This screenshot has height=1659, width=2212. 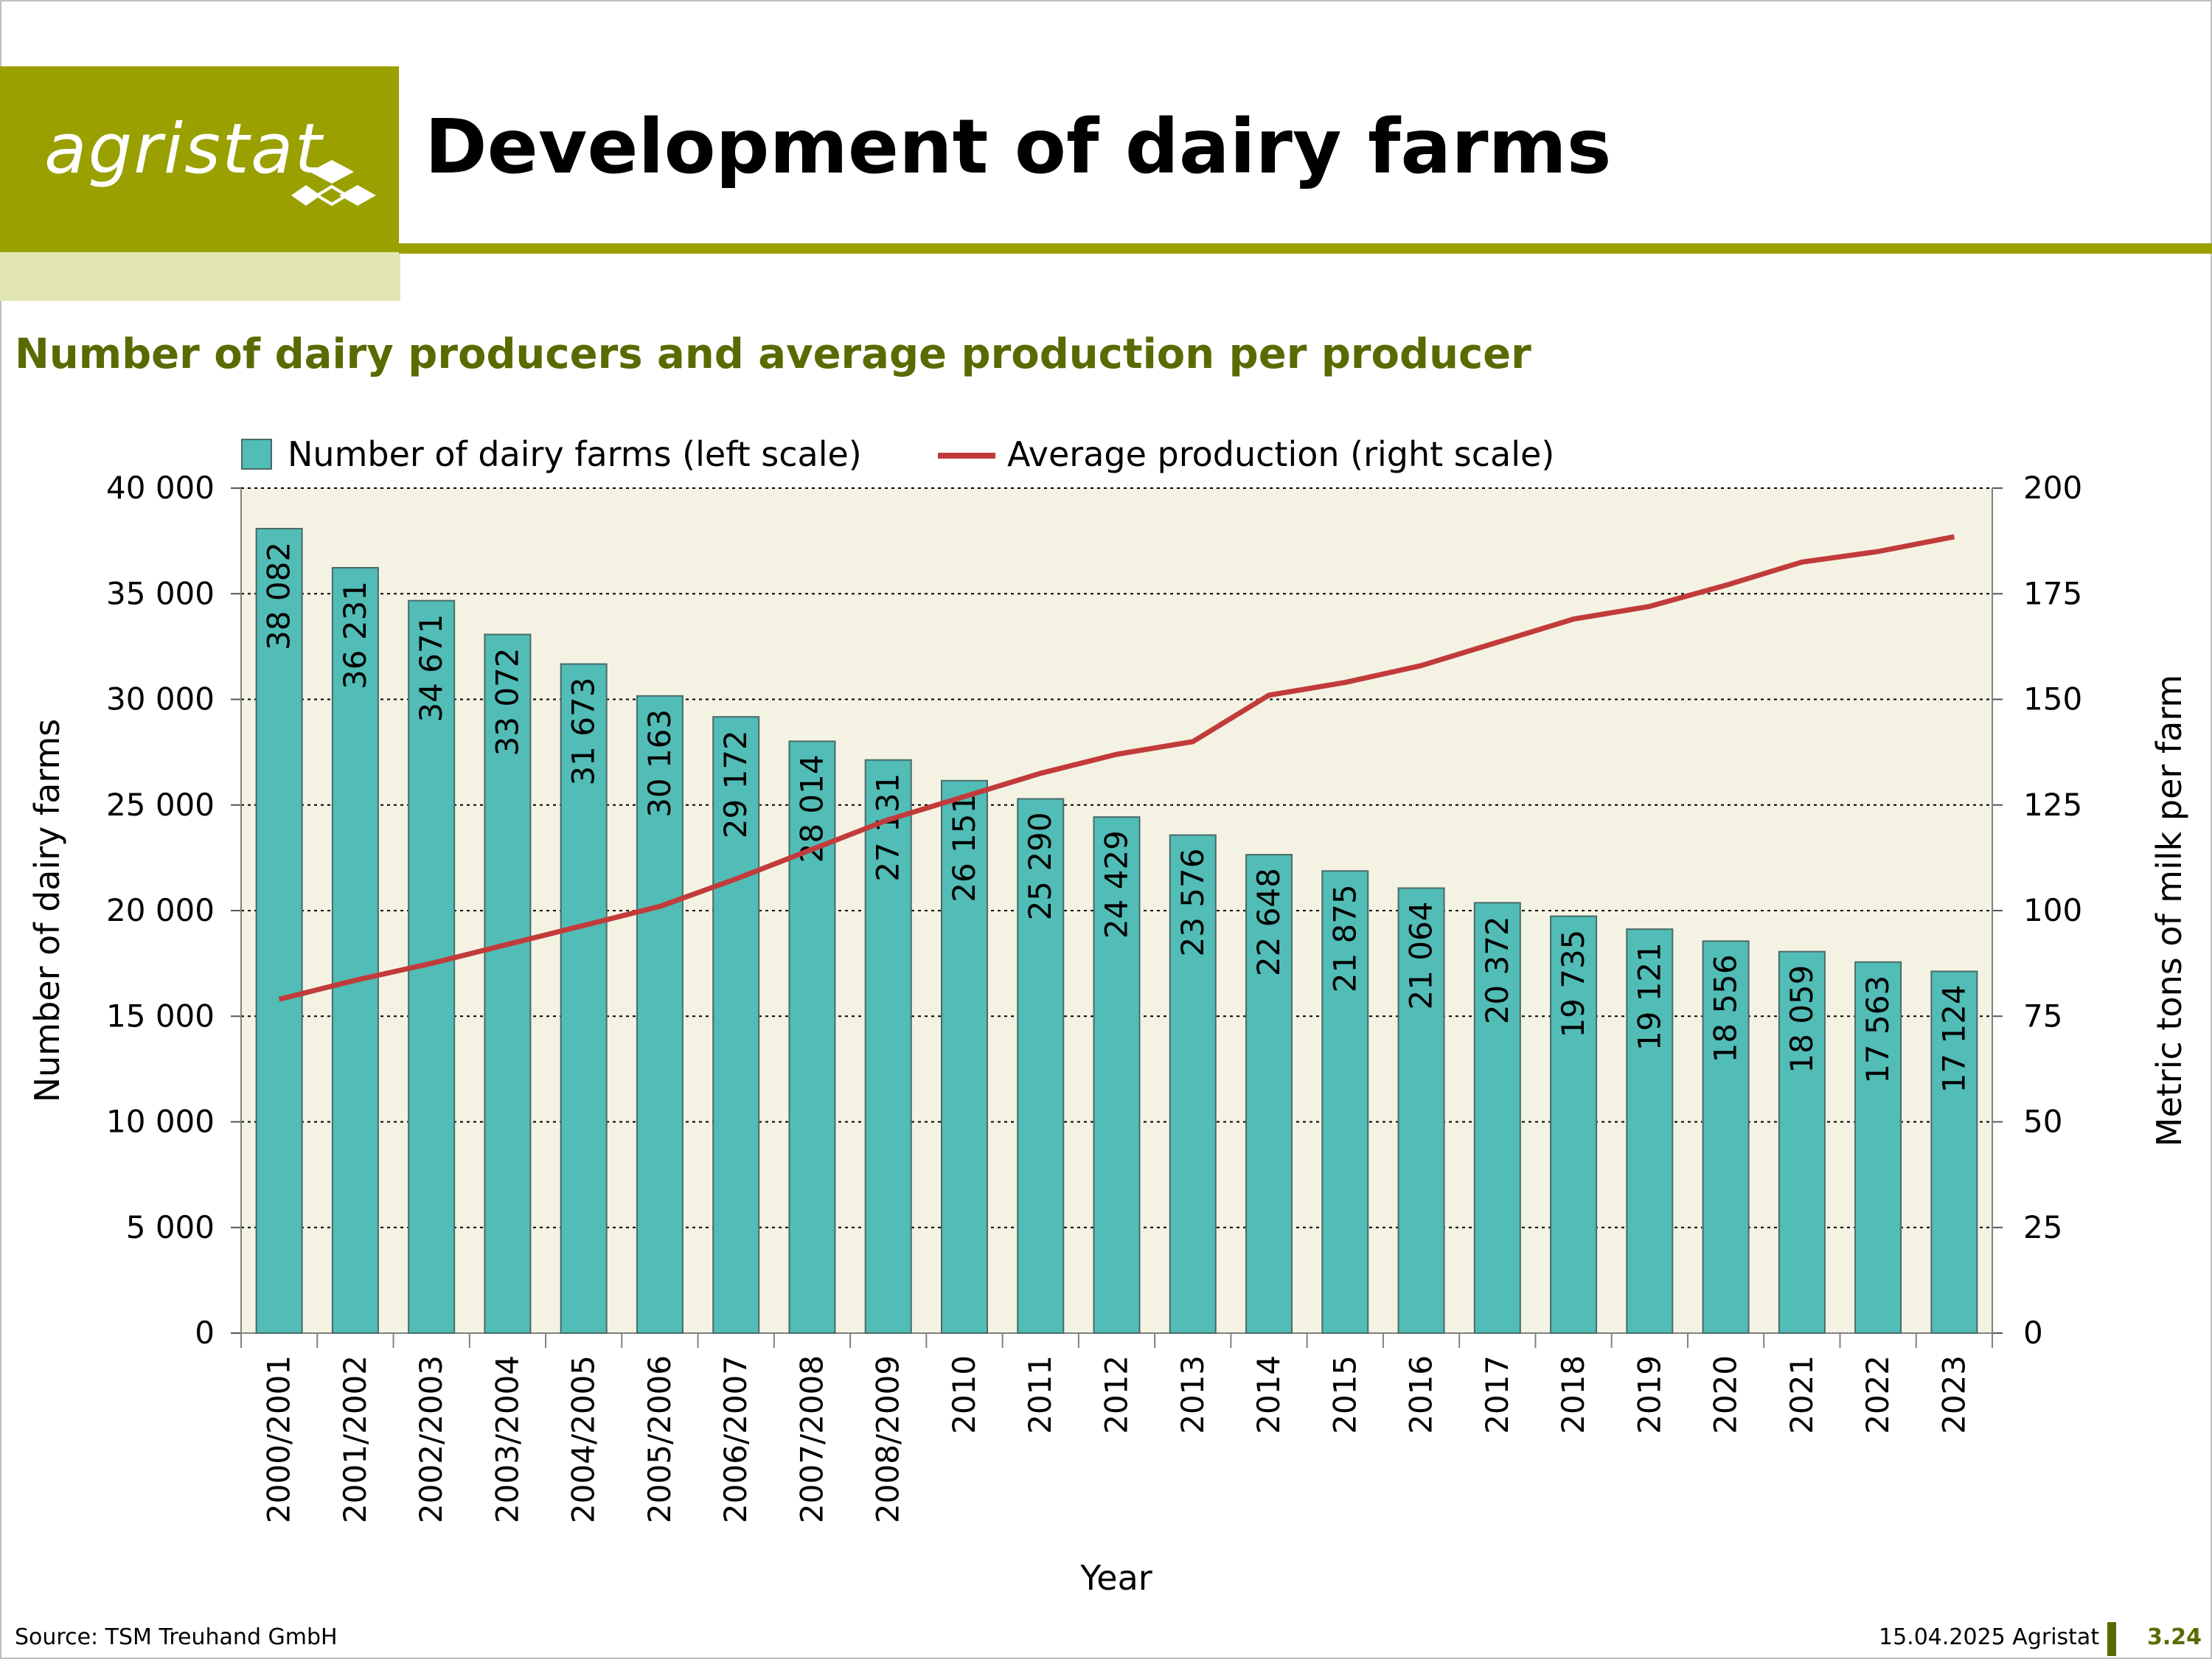 I want to click on right-tick-label: 100, so click(x=2052, y=910).